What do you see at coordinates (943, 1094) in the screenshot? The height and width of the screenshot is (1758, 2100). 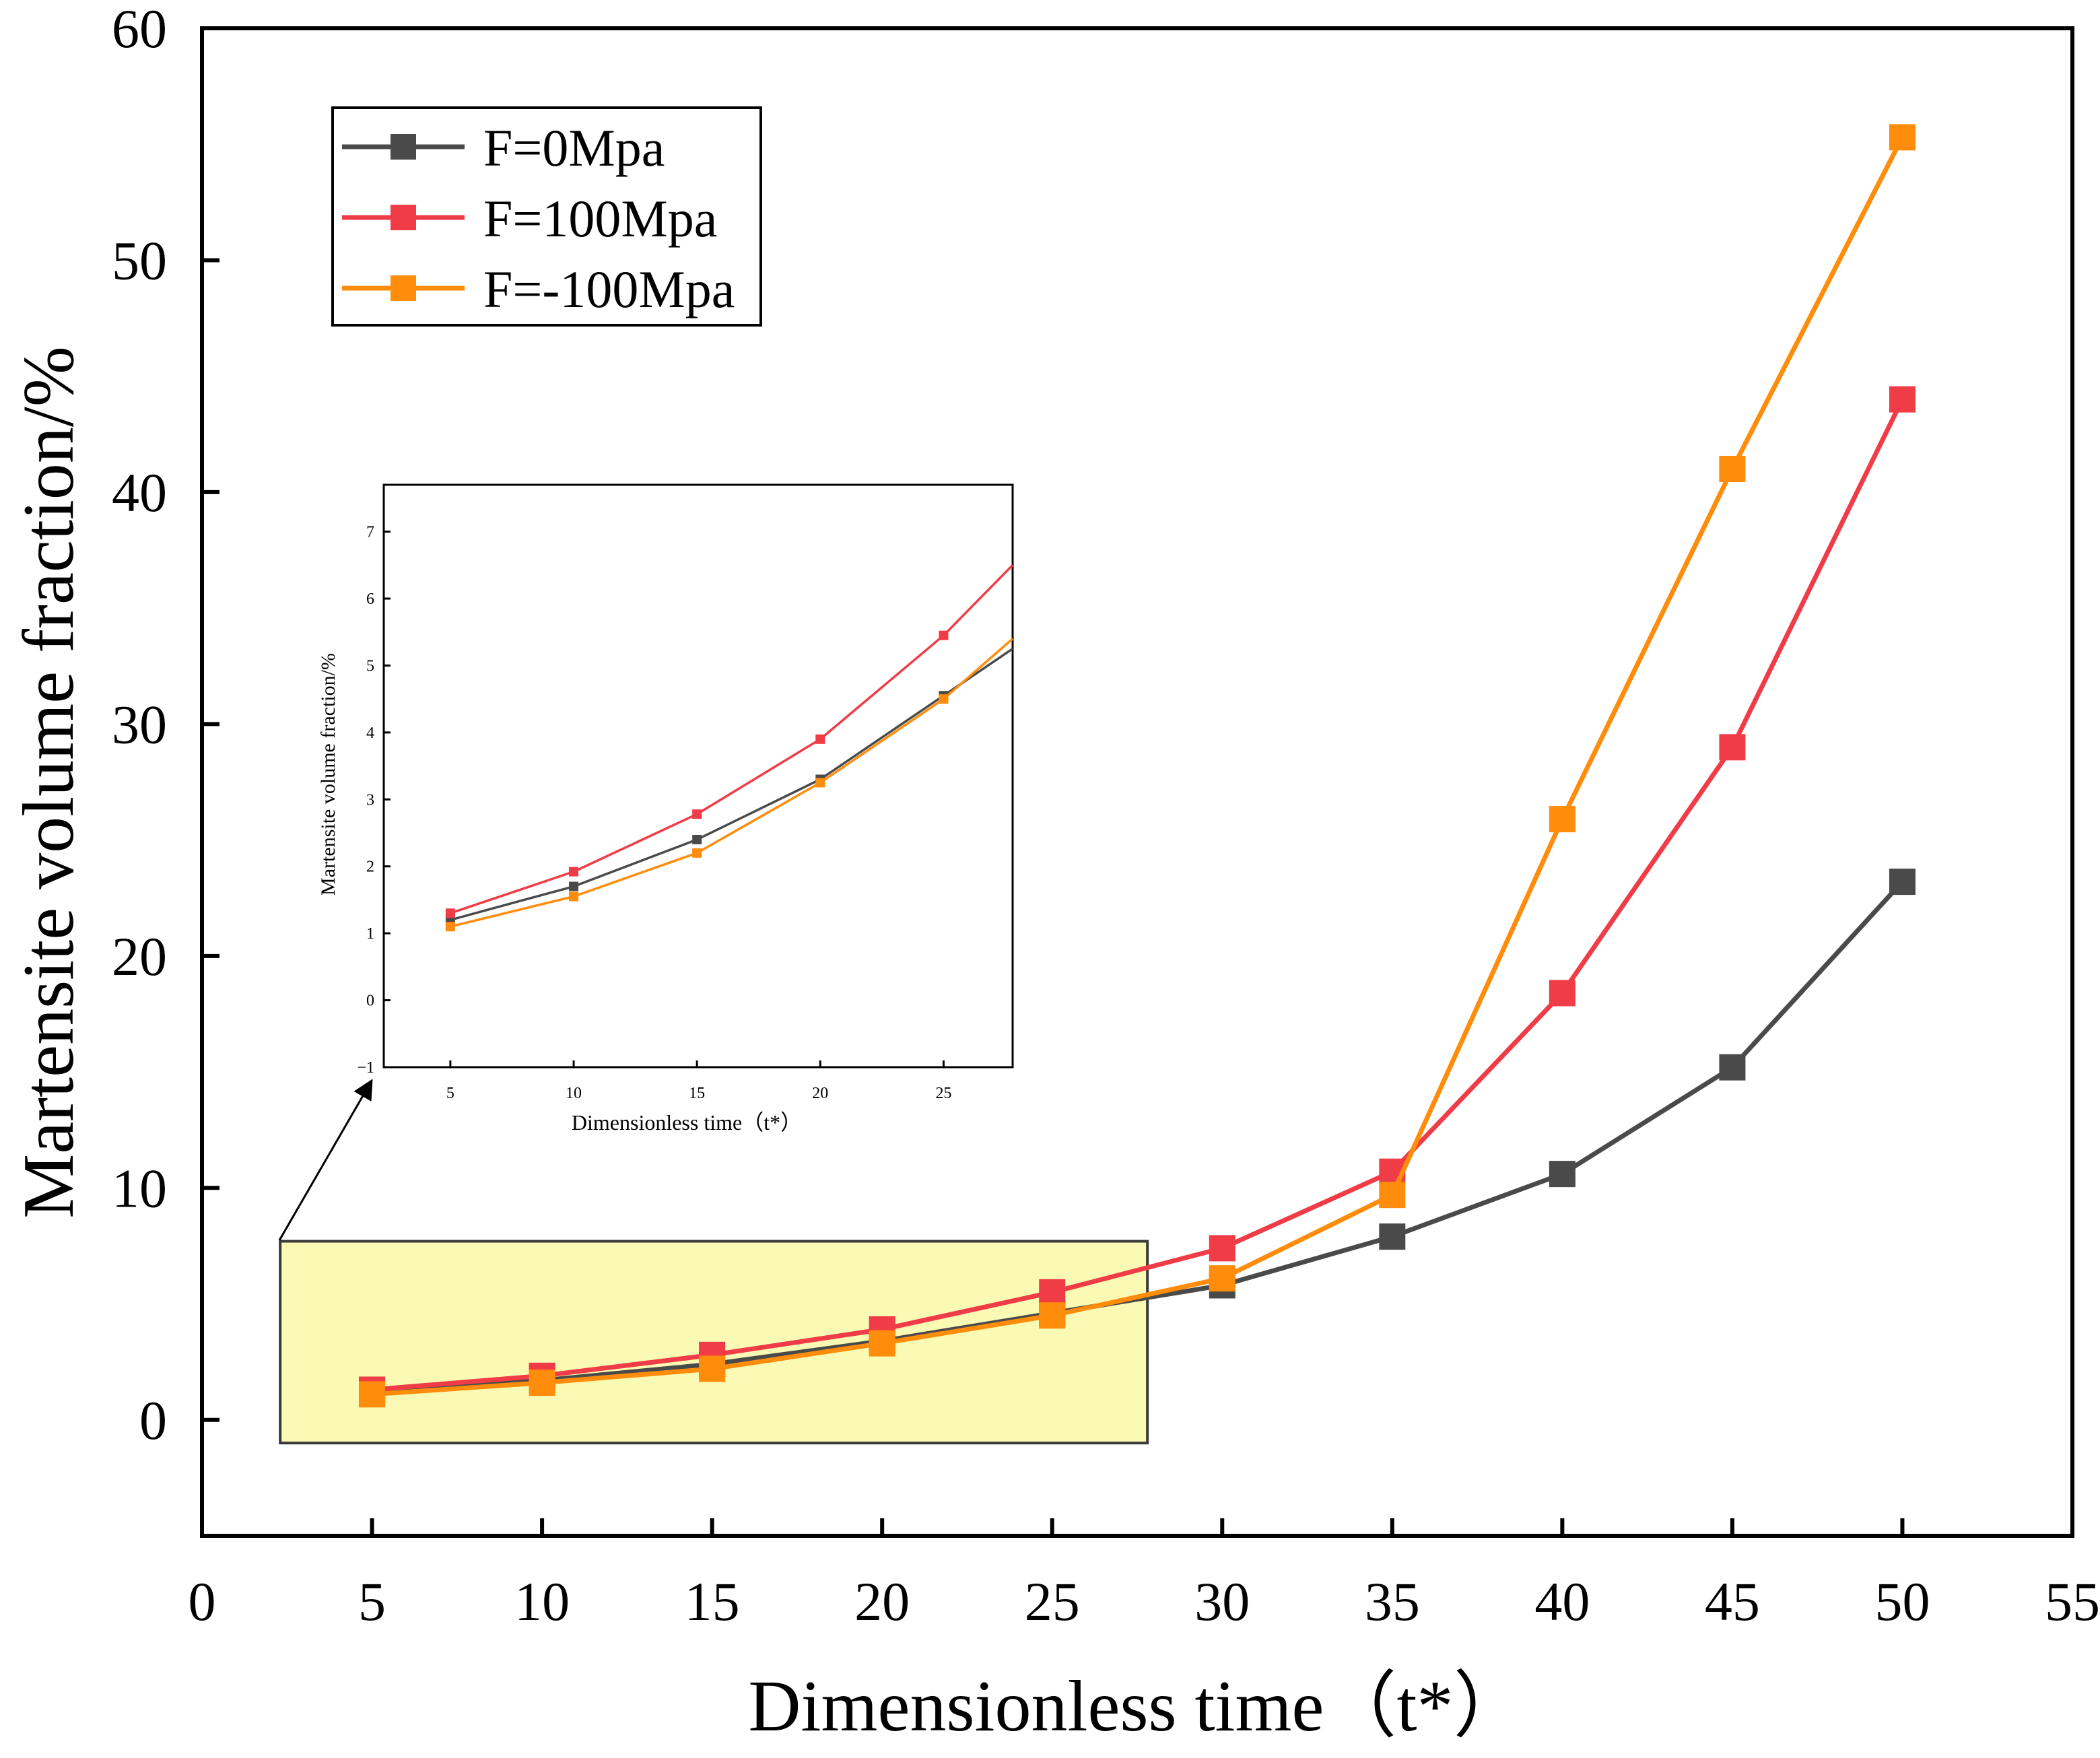 I see `inset-x-tick-label: 25` at bounding box center [943, 1094].